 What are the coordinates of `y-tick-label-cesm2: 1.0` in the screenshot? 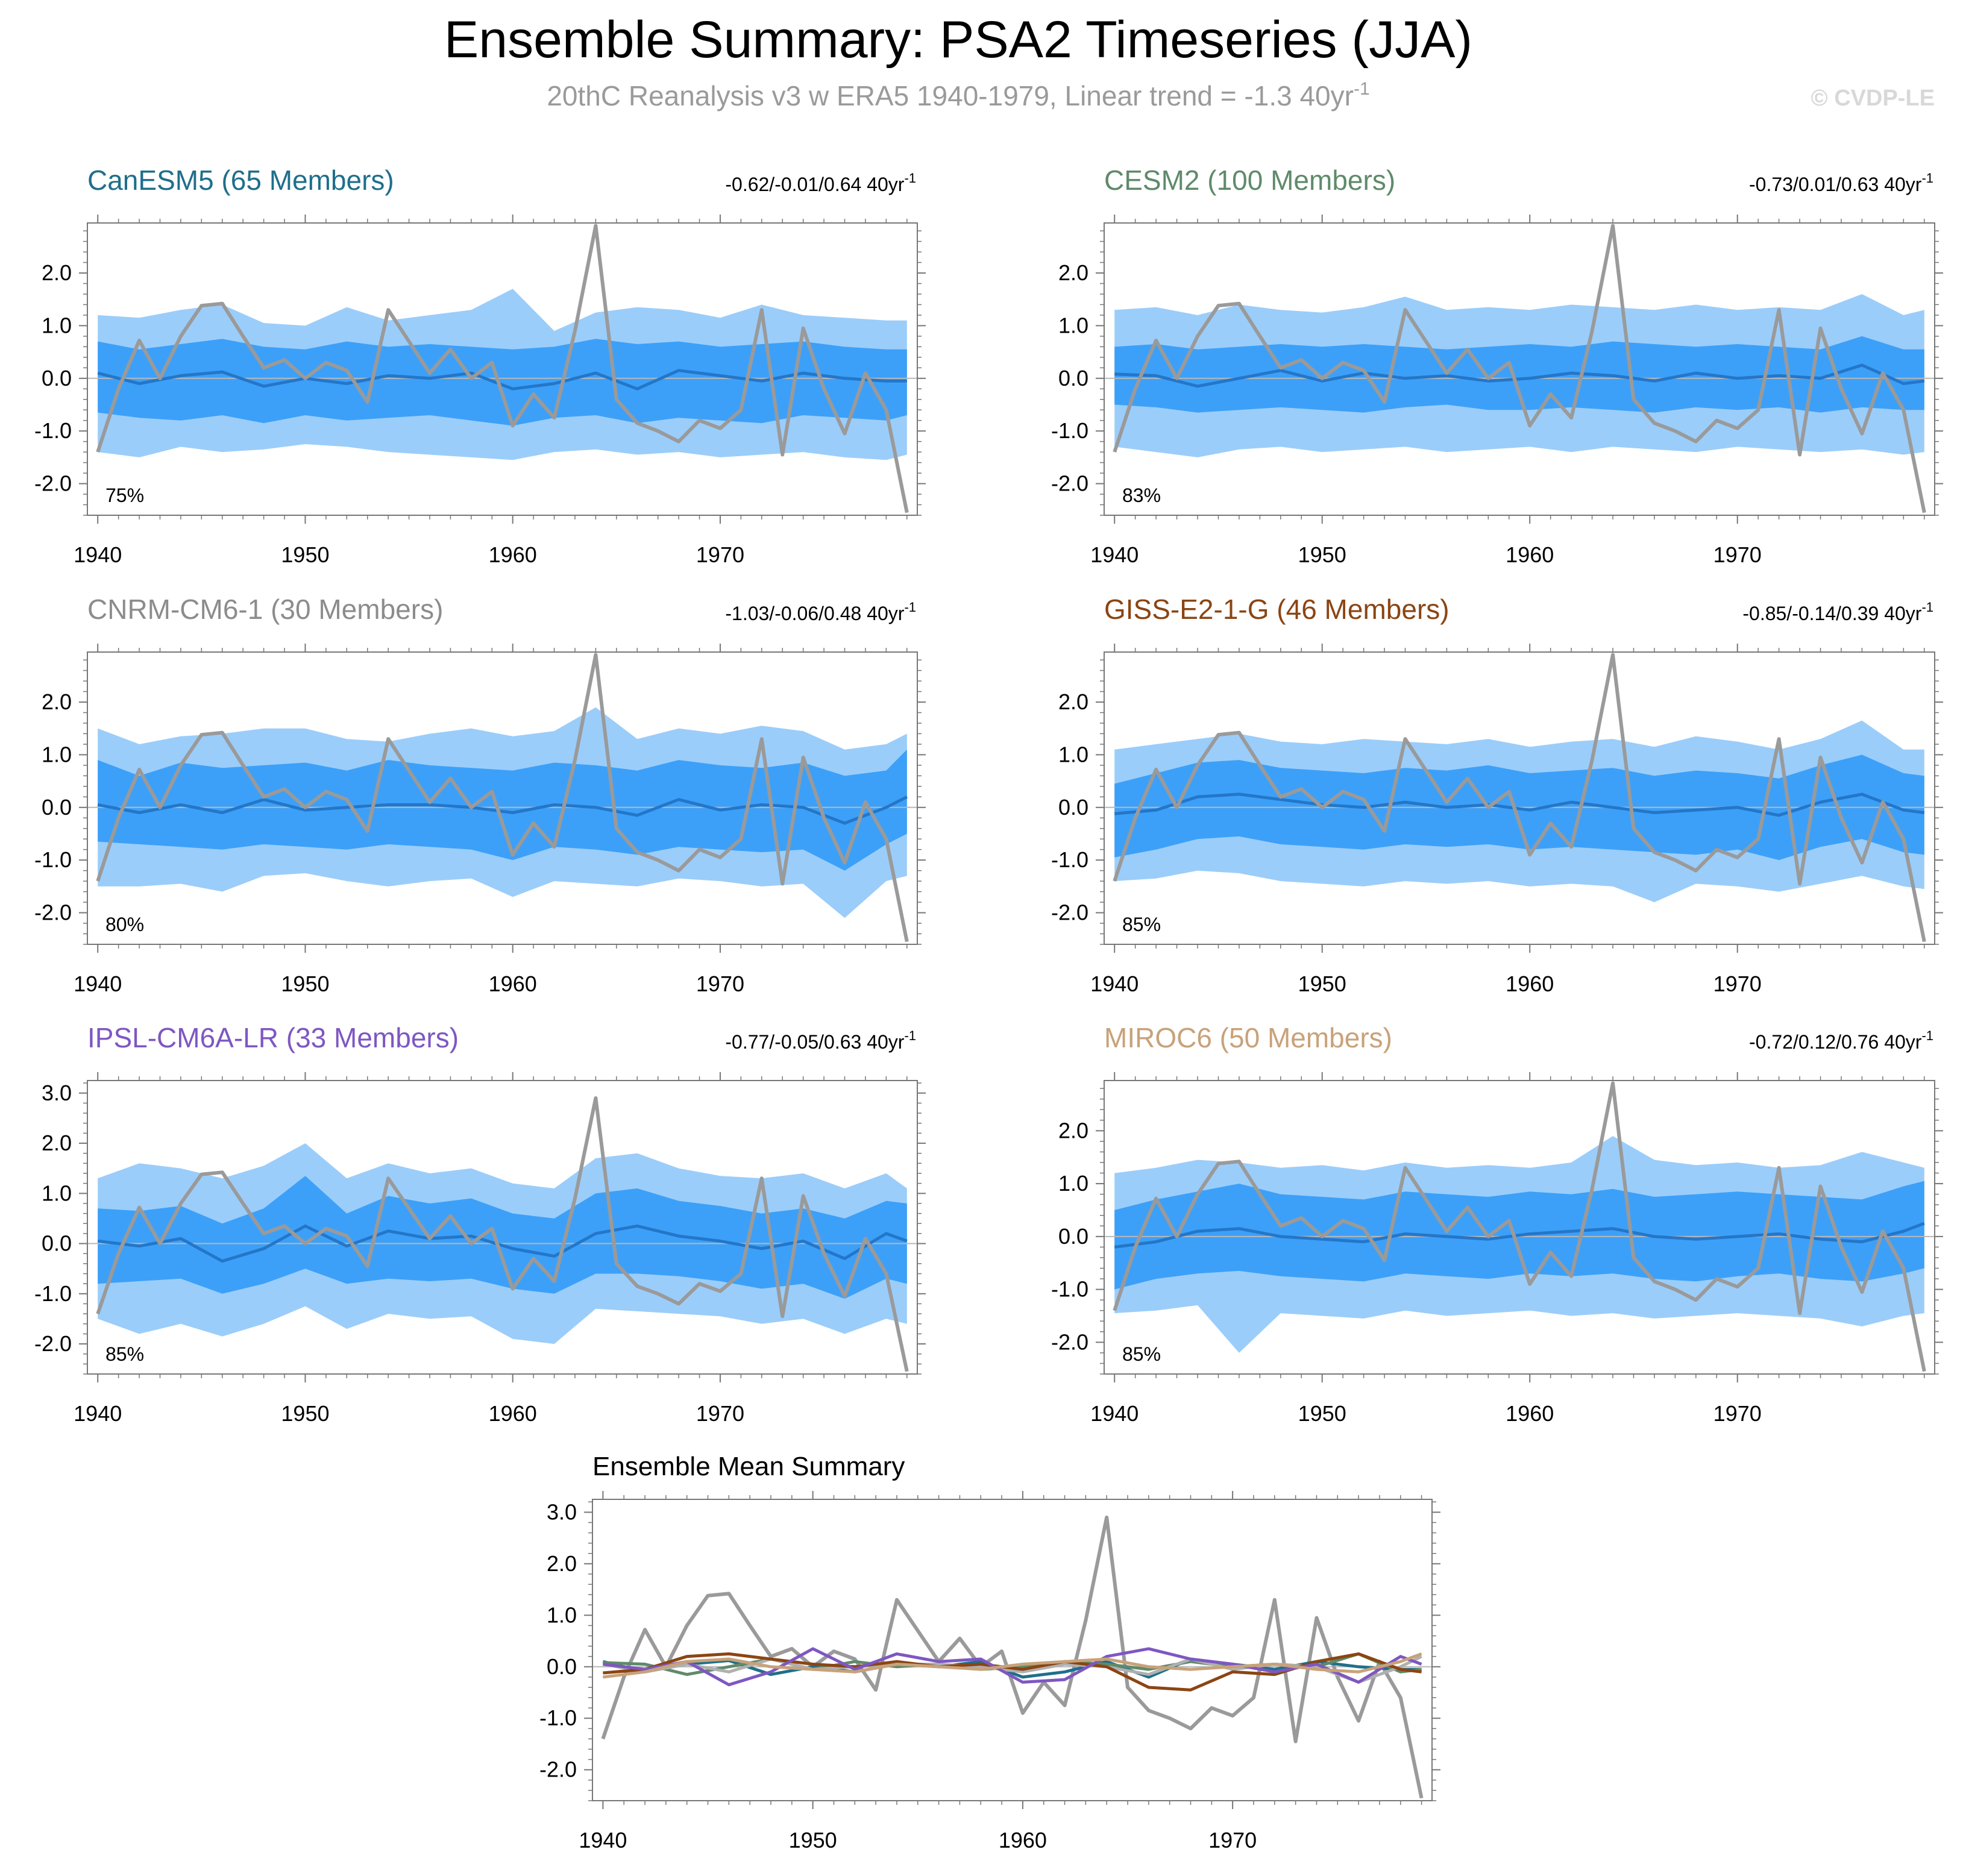 It's located at (1073, 325).